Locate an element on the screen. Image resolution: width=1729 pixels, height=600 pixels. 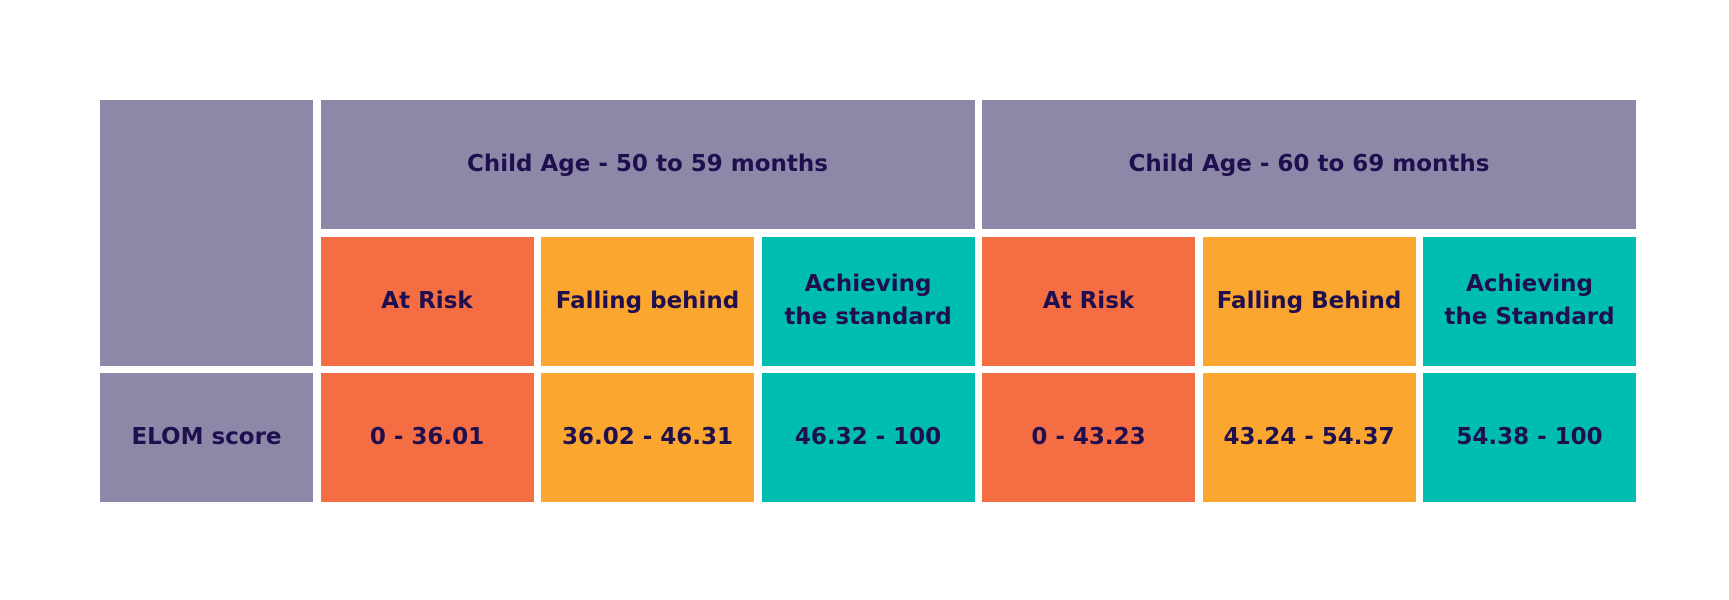
age-group-title: Child Age - 60 to 69 months is located at coordinates (1309, 164).